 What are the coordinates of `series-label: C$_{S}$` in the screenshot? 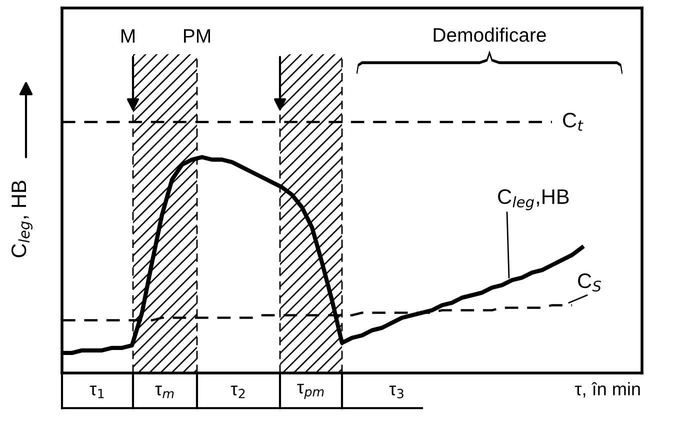 It's located at (590, 282).